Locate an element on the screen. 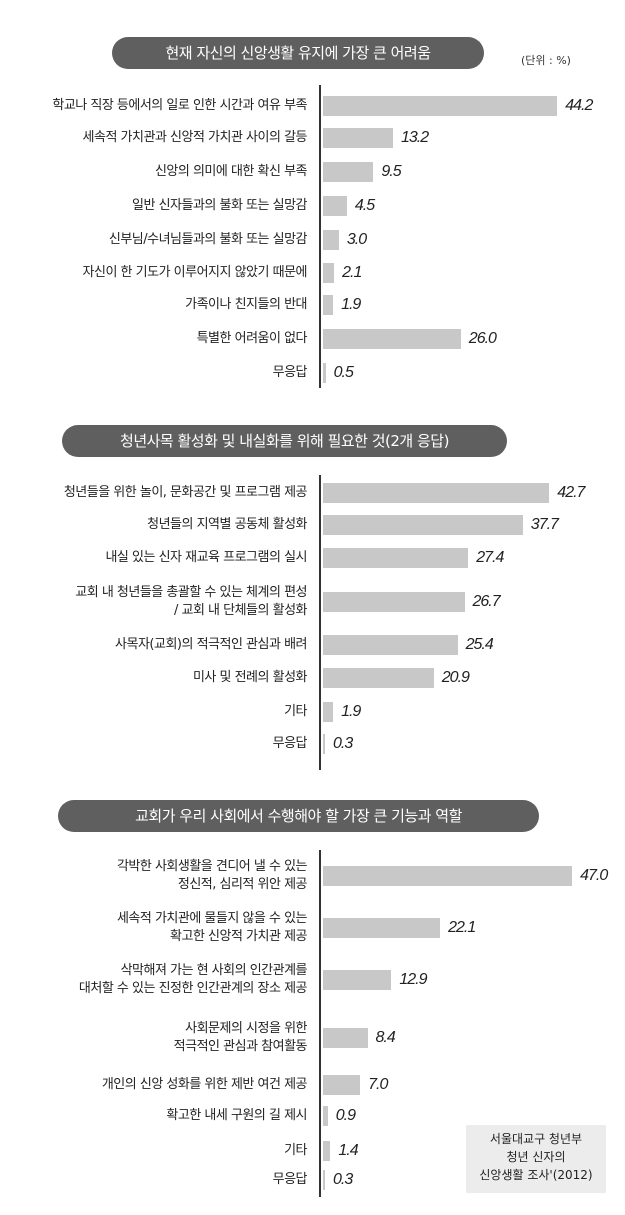 The width and height of the screenshot is (625, 1215). category-label: 세속적 가치관과 신앙적 가치관 사이의 갈등 is located at coordinates (195, 138).